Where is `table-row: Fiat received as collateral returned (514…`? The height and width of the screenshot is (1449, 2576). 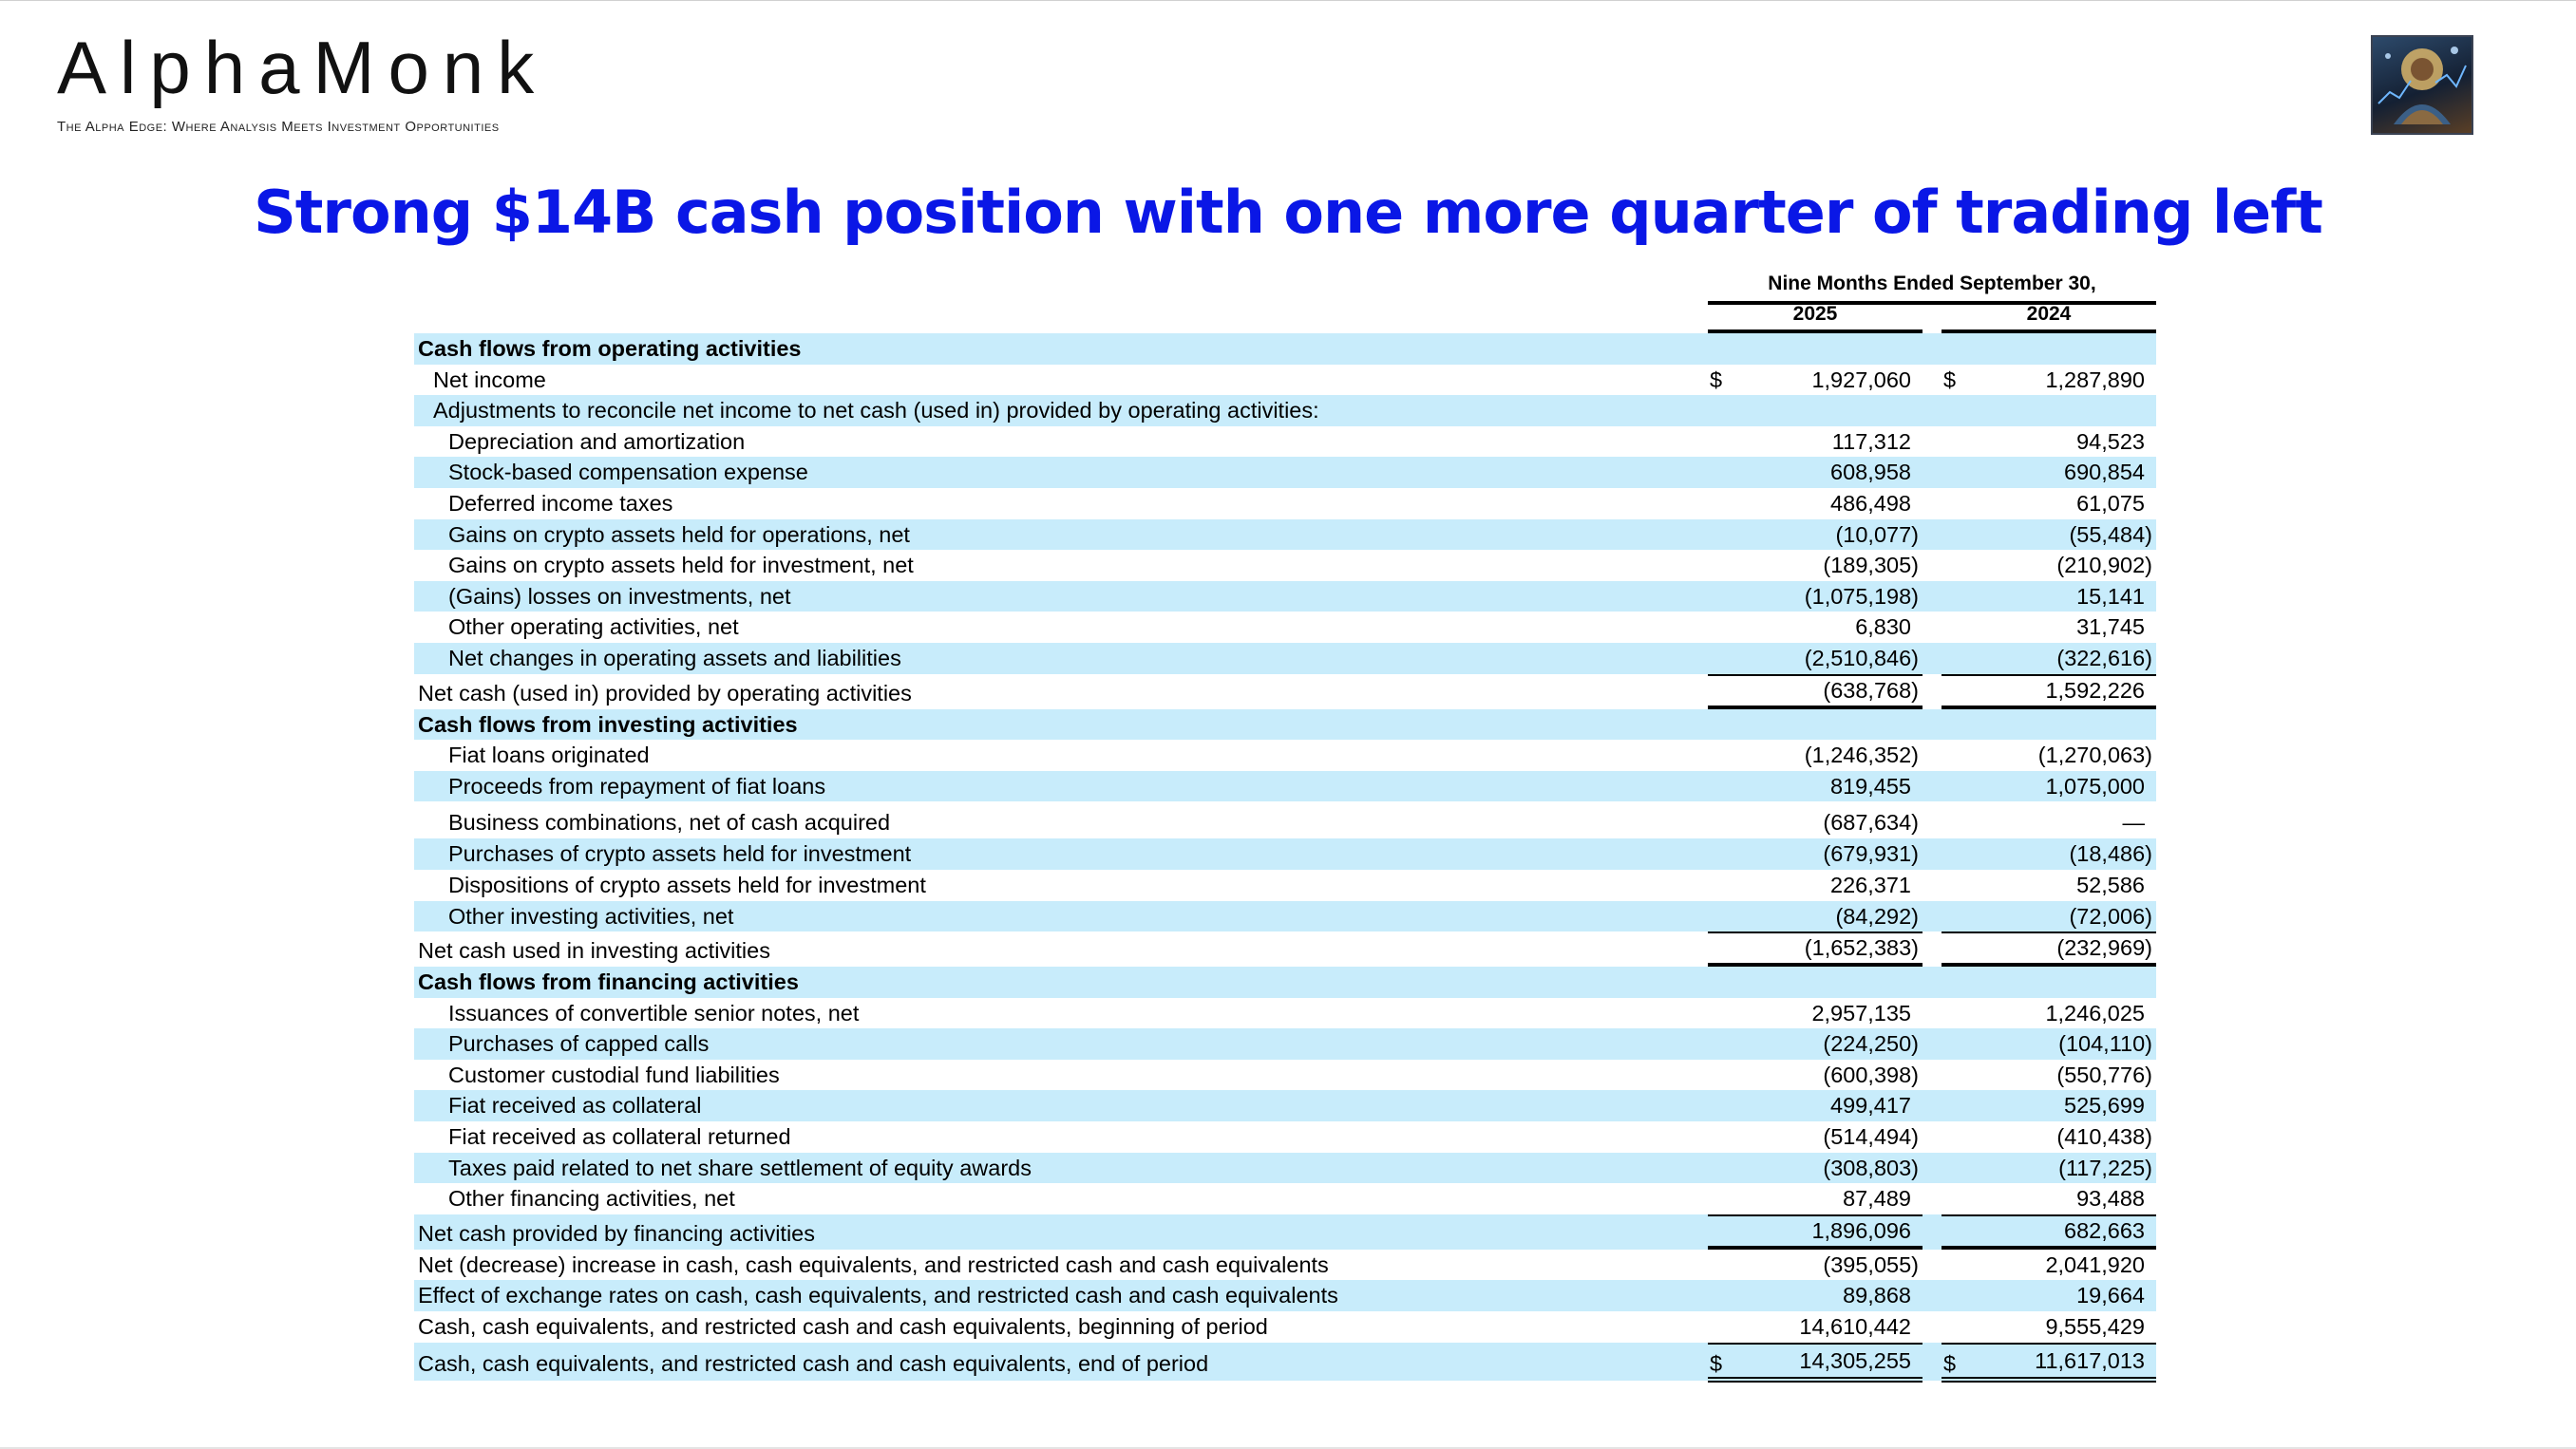 table-row: Fiat received as collateral returned (514… is located at coordinates (1285, 1137).